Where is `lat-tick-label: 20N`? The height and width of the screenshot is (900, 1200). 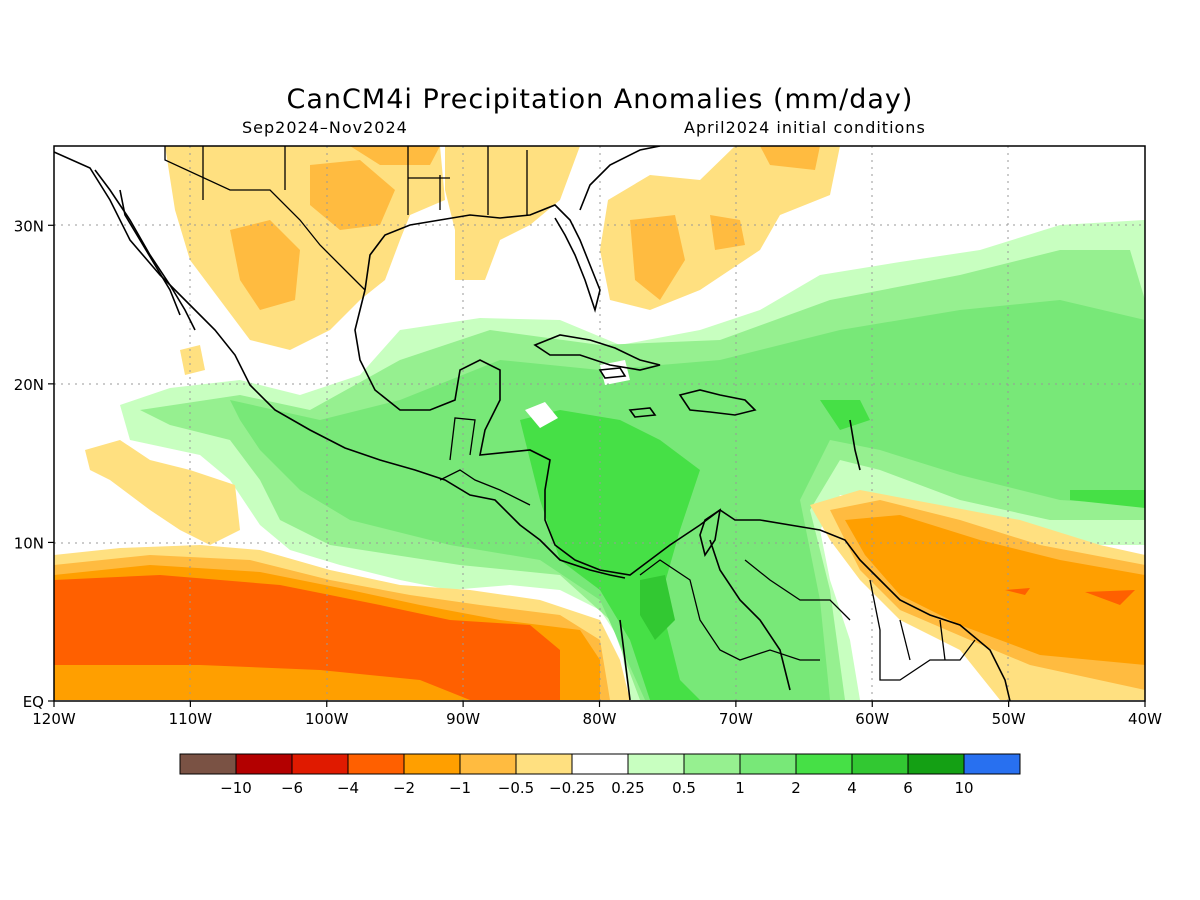 lat-tick-label: 20N is located at coordinates (29, 385).